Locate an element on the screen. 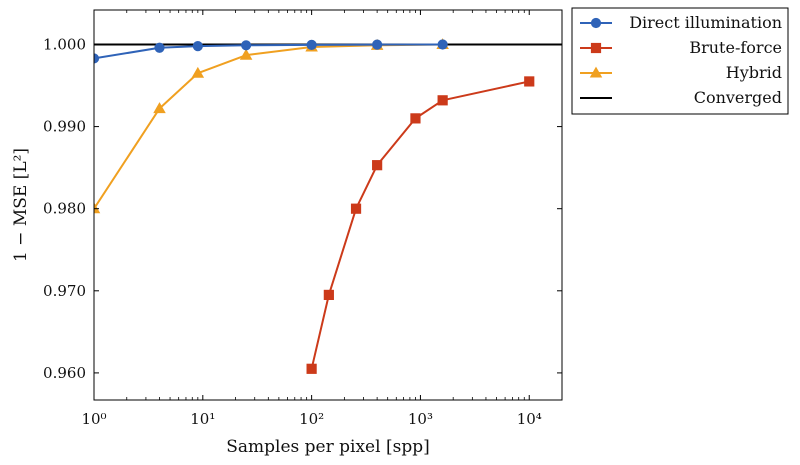 The height and width of the screenshot is (465, 800). y-tick-label: 1.000 is located at coordinates (64, 44).